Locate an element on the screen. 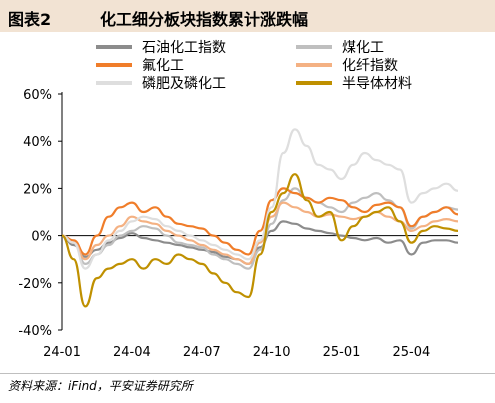 The height and width of the screenshot is (403, 495). legend-label: 化纤指数 is located at coordinates (370, 66).